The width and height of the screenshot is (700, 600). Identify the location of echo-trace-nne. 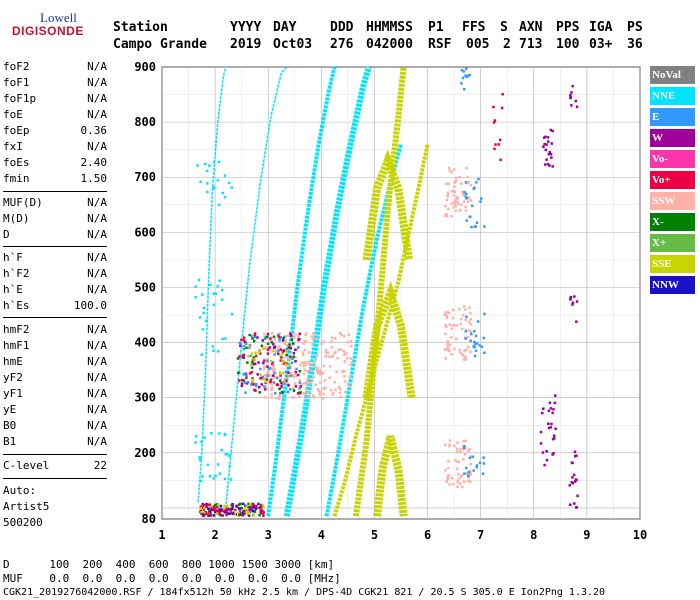
(327, 291).